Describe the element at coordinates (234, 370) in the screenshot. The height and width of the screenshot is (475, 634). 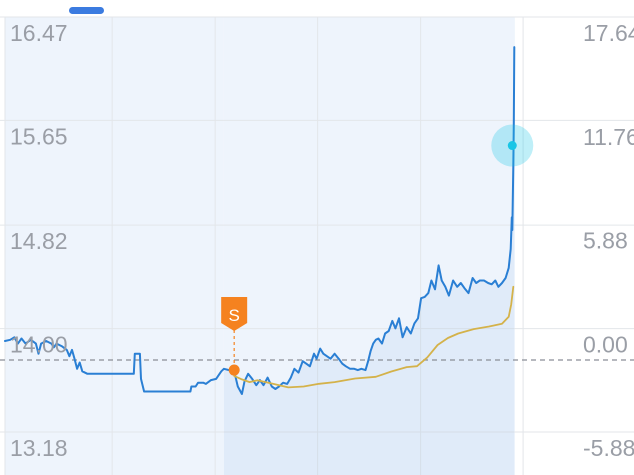
I see `trade-marker-dot` at that location.